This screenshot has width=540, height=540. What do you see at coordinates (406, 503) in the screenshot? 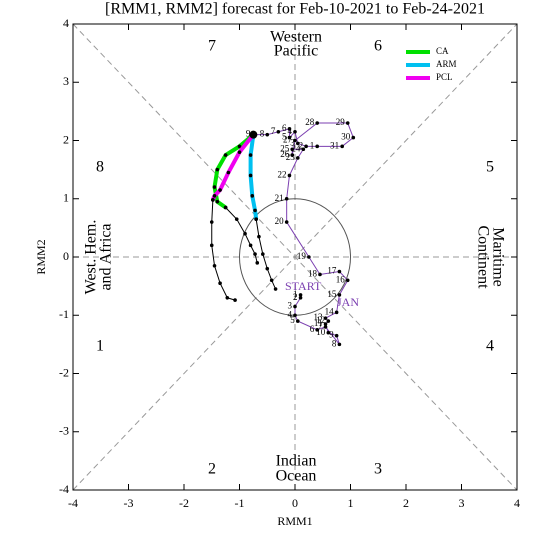
I see `x-tick-label: 2` at bounding box center [406, 503].